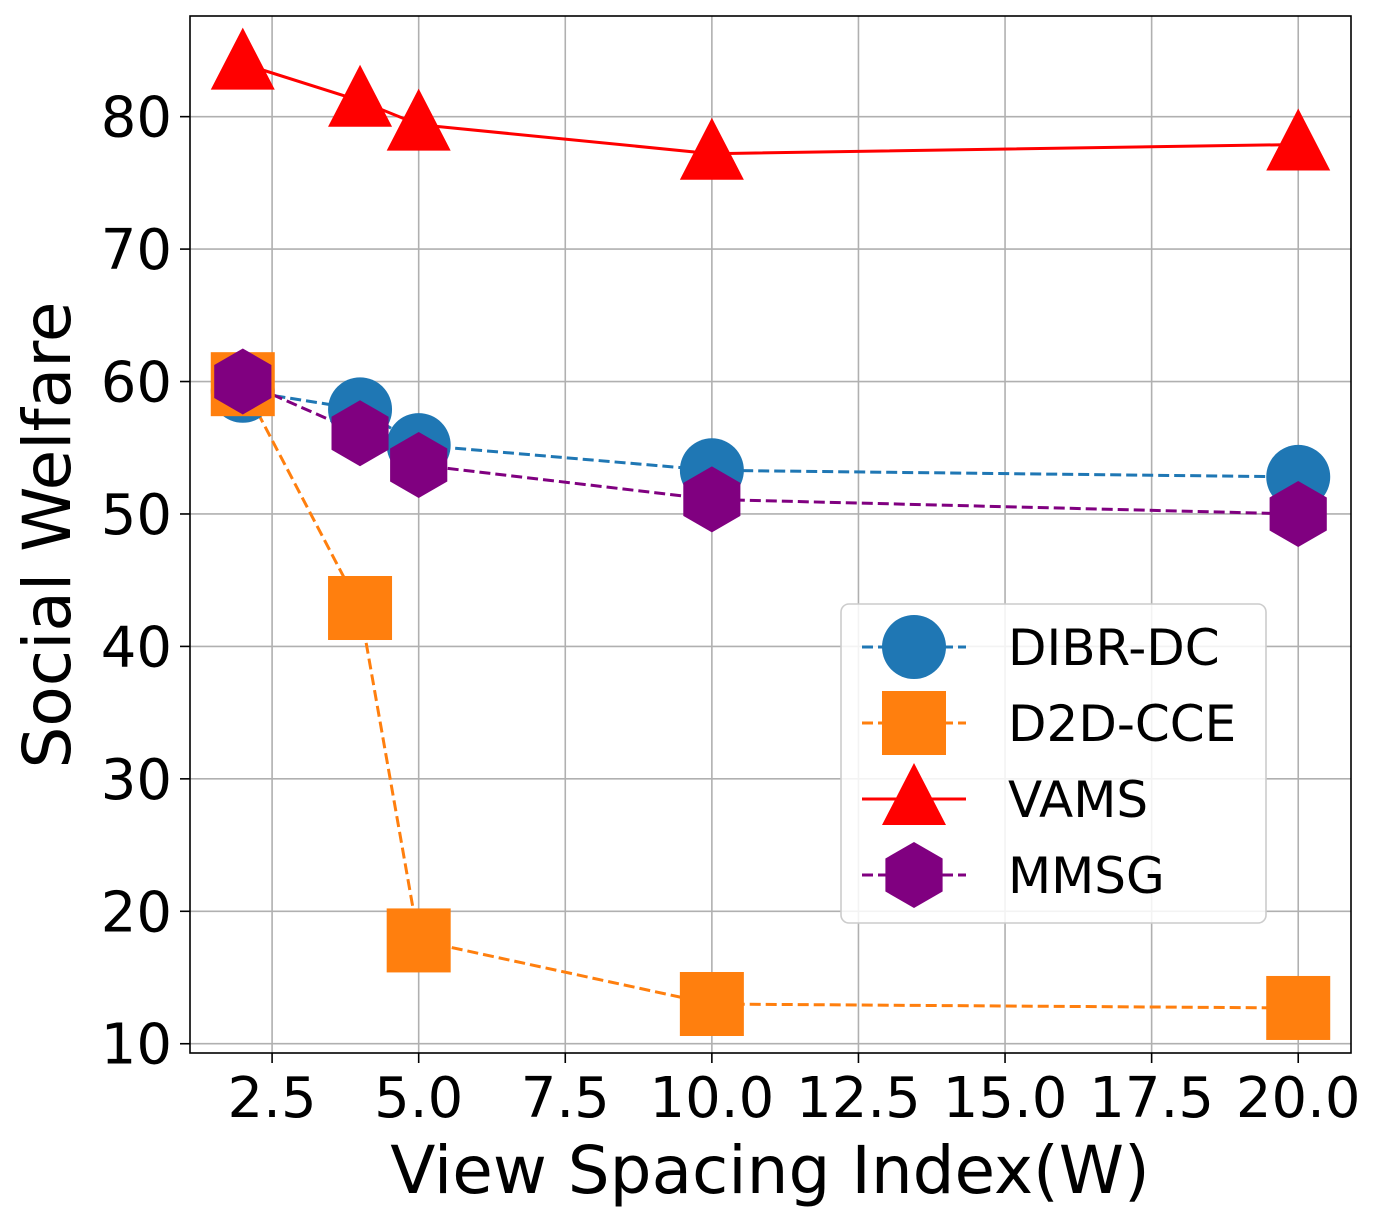  What do you see at coordinates (565, 1098) in the screenshot?
I see `x-tick-label: 7.5` at bounding box center [565, 1098].